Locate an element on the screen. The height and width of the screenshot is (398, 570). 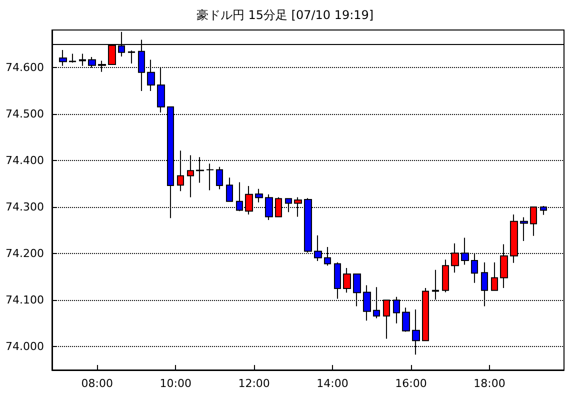
x-tick-label: 08:00 is located at coordinates (97, 383).